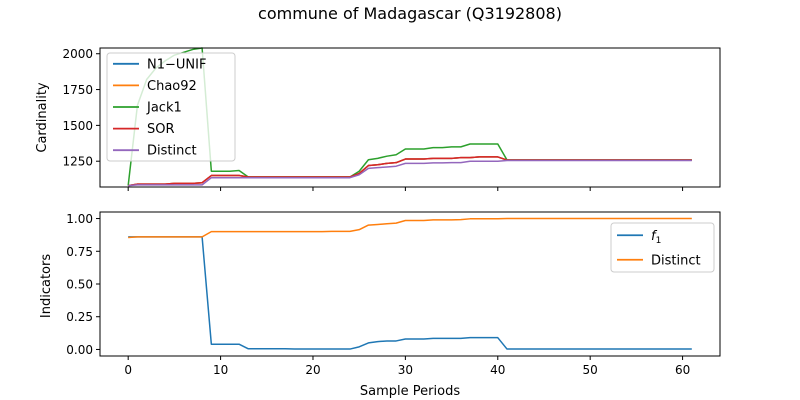 This screenshot has width=800, height=400. What do you see at coordinates (164, 108) in the screenshot?
I see `cardinality-legend-label: Jack1` at bounding box center [164, 108].